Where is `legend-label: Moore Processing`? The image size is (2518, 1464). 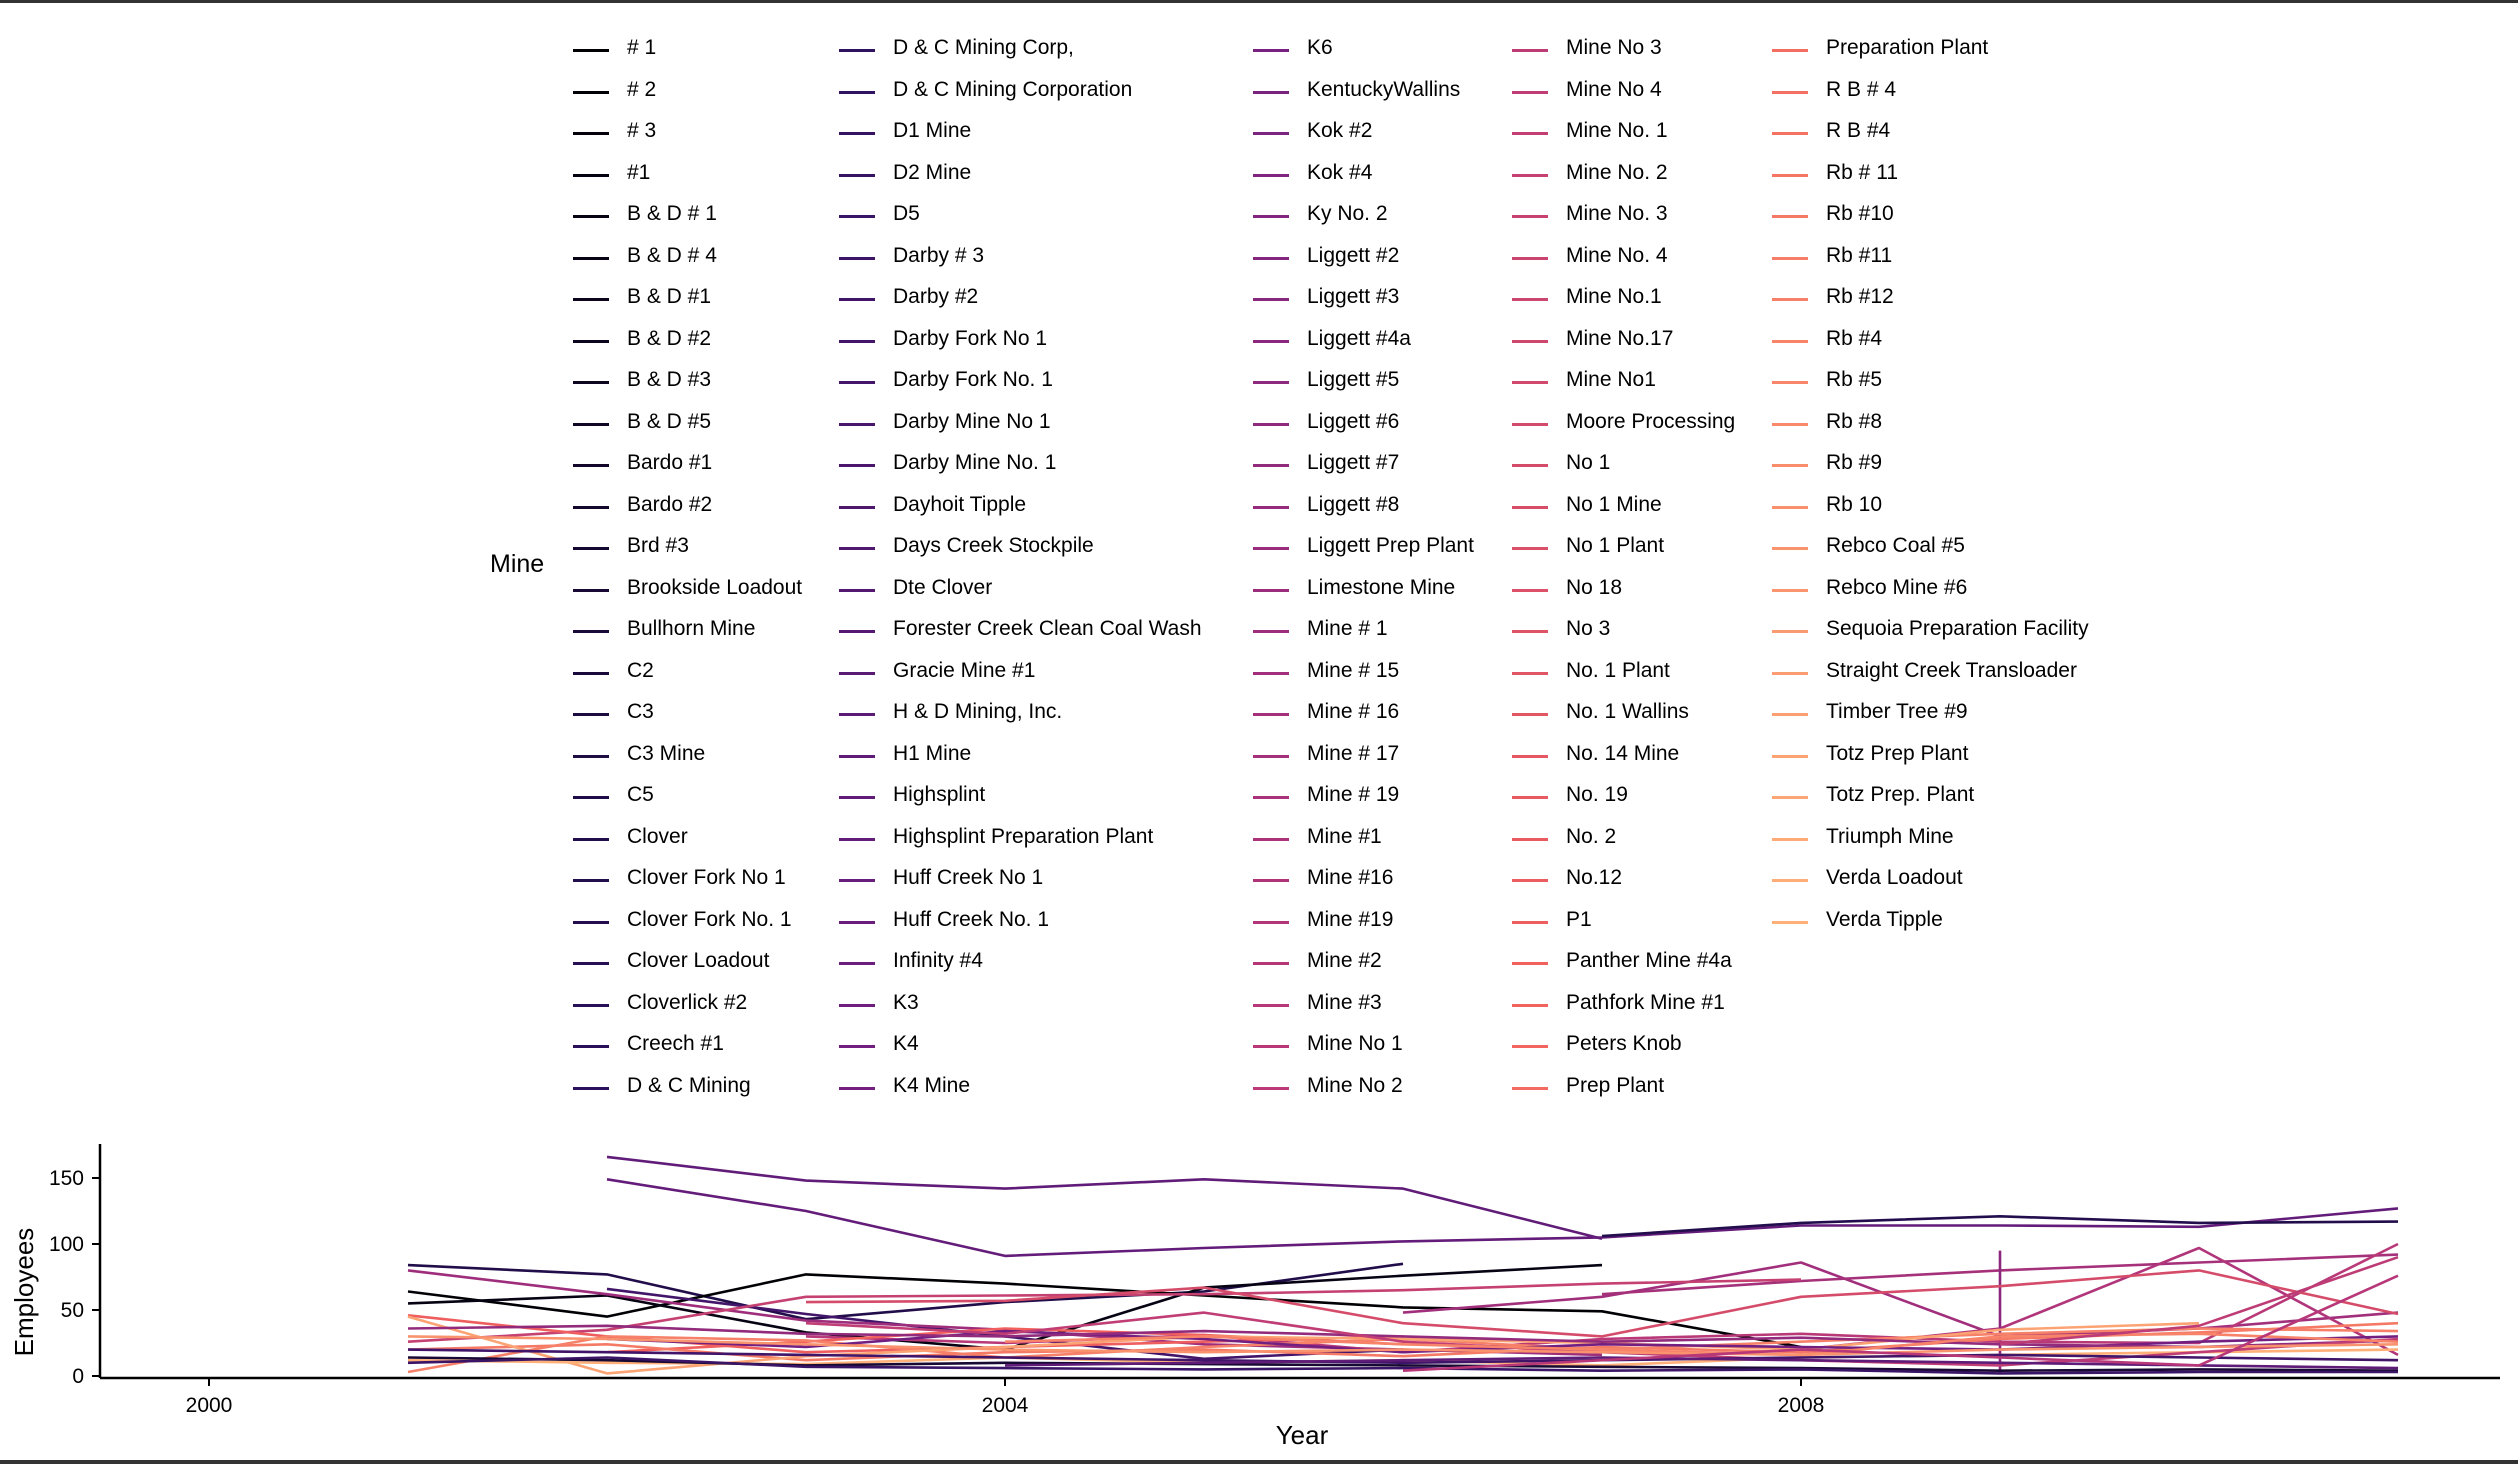 legend-label: Moore Processing is located at coordinates (1651, 421).